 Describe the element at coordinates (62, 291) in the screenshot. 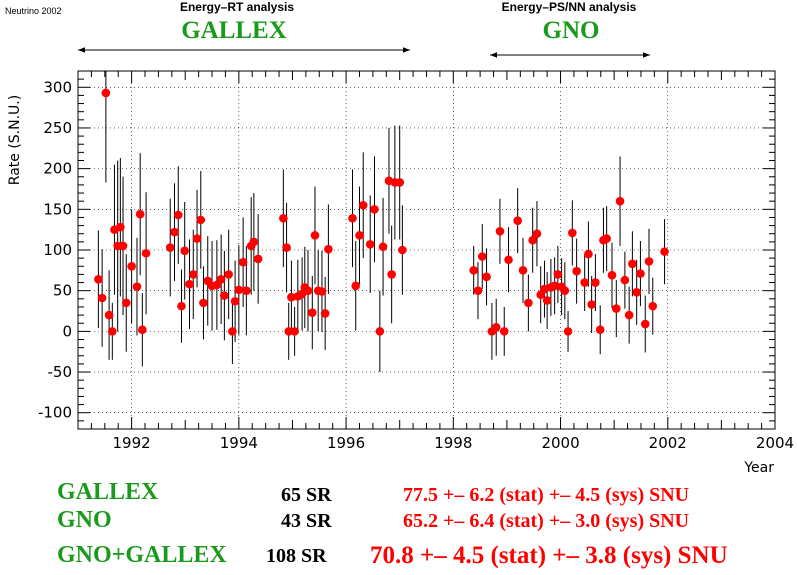

I see `y-tick-label: 50` at that location.